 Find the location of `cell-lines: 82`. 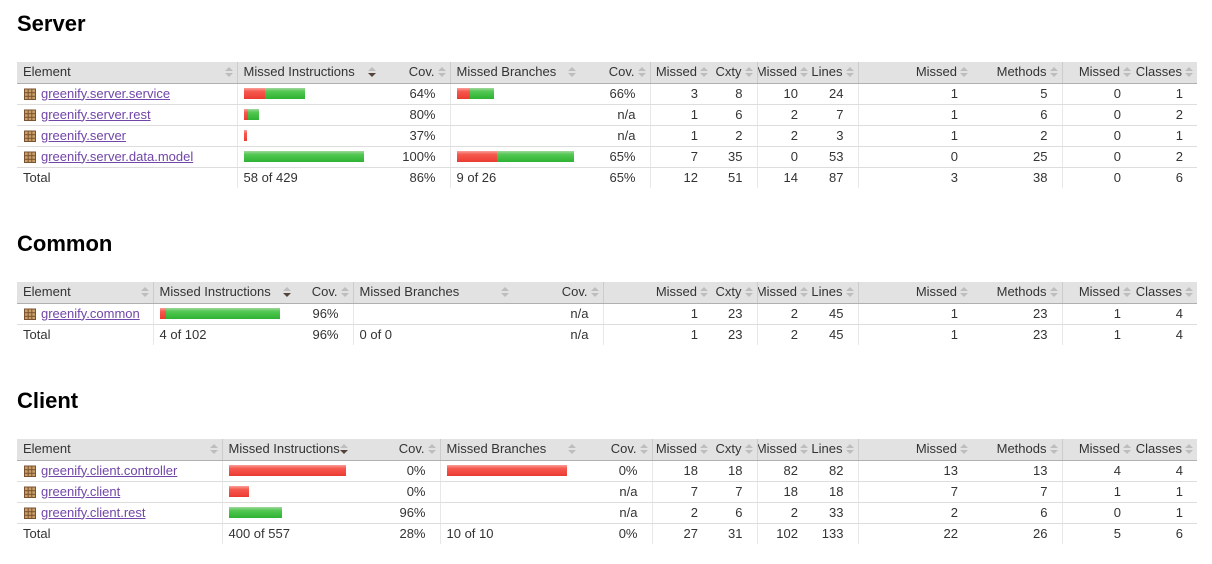

cell-lines: 82 is located at coordinates (835, 471).